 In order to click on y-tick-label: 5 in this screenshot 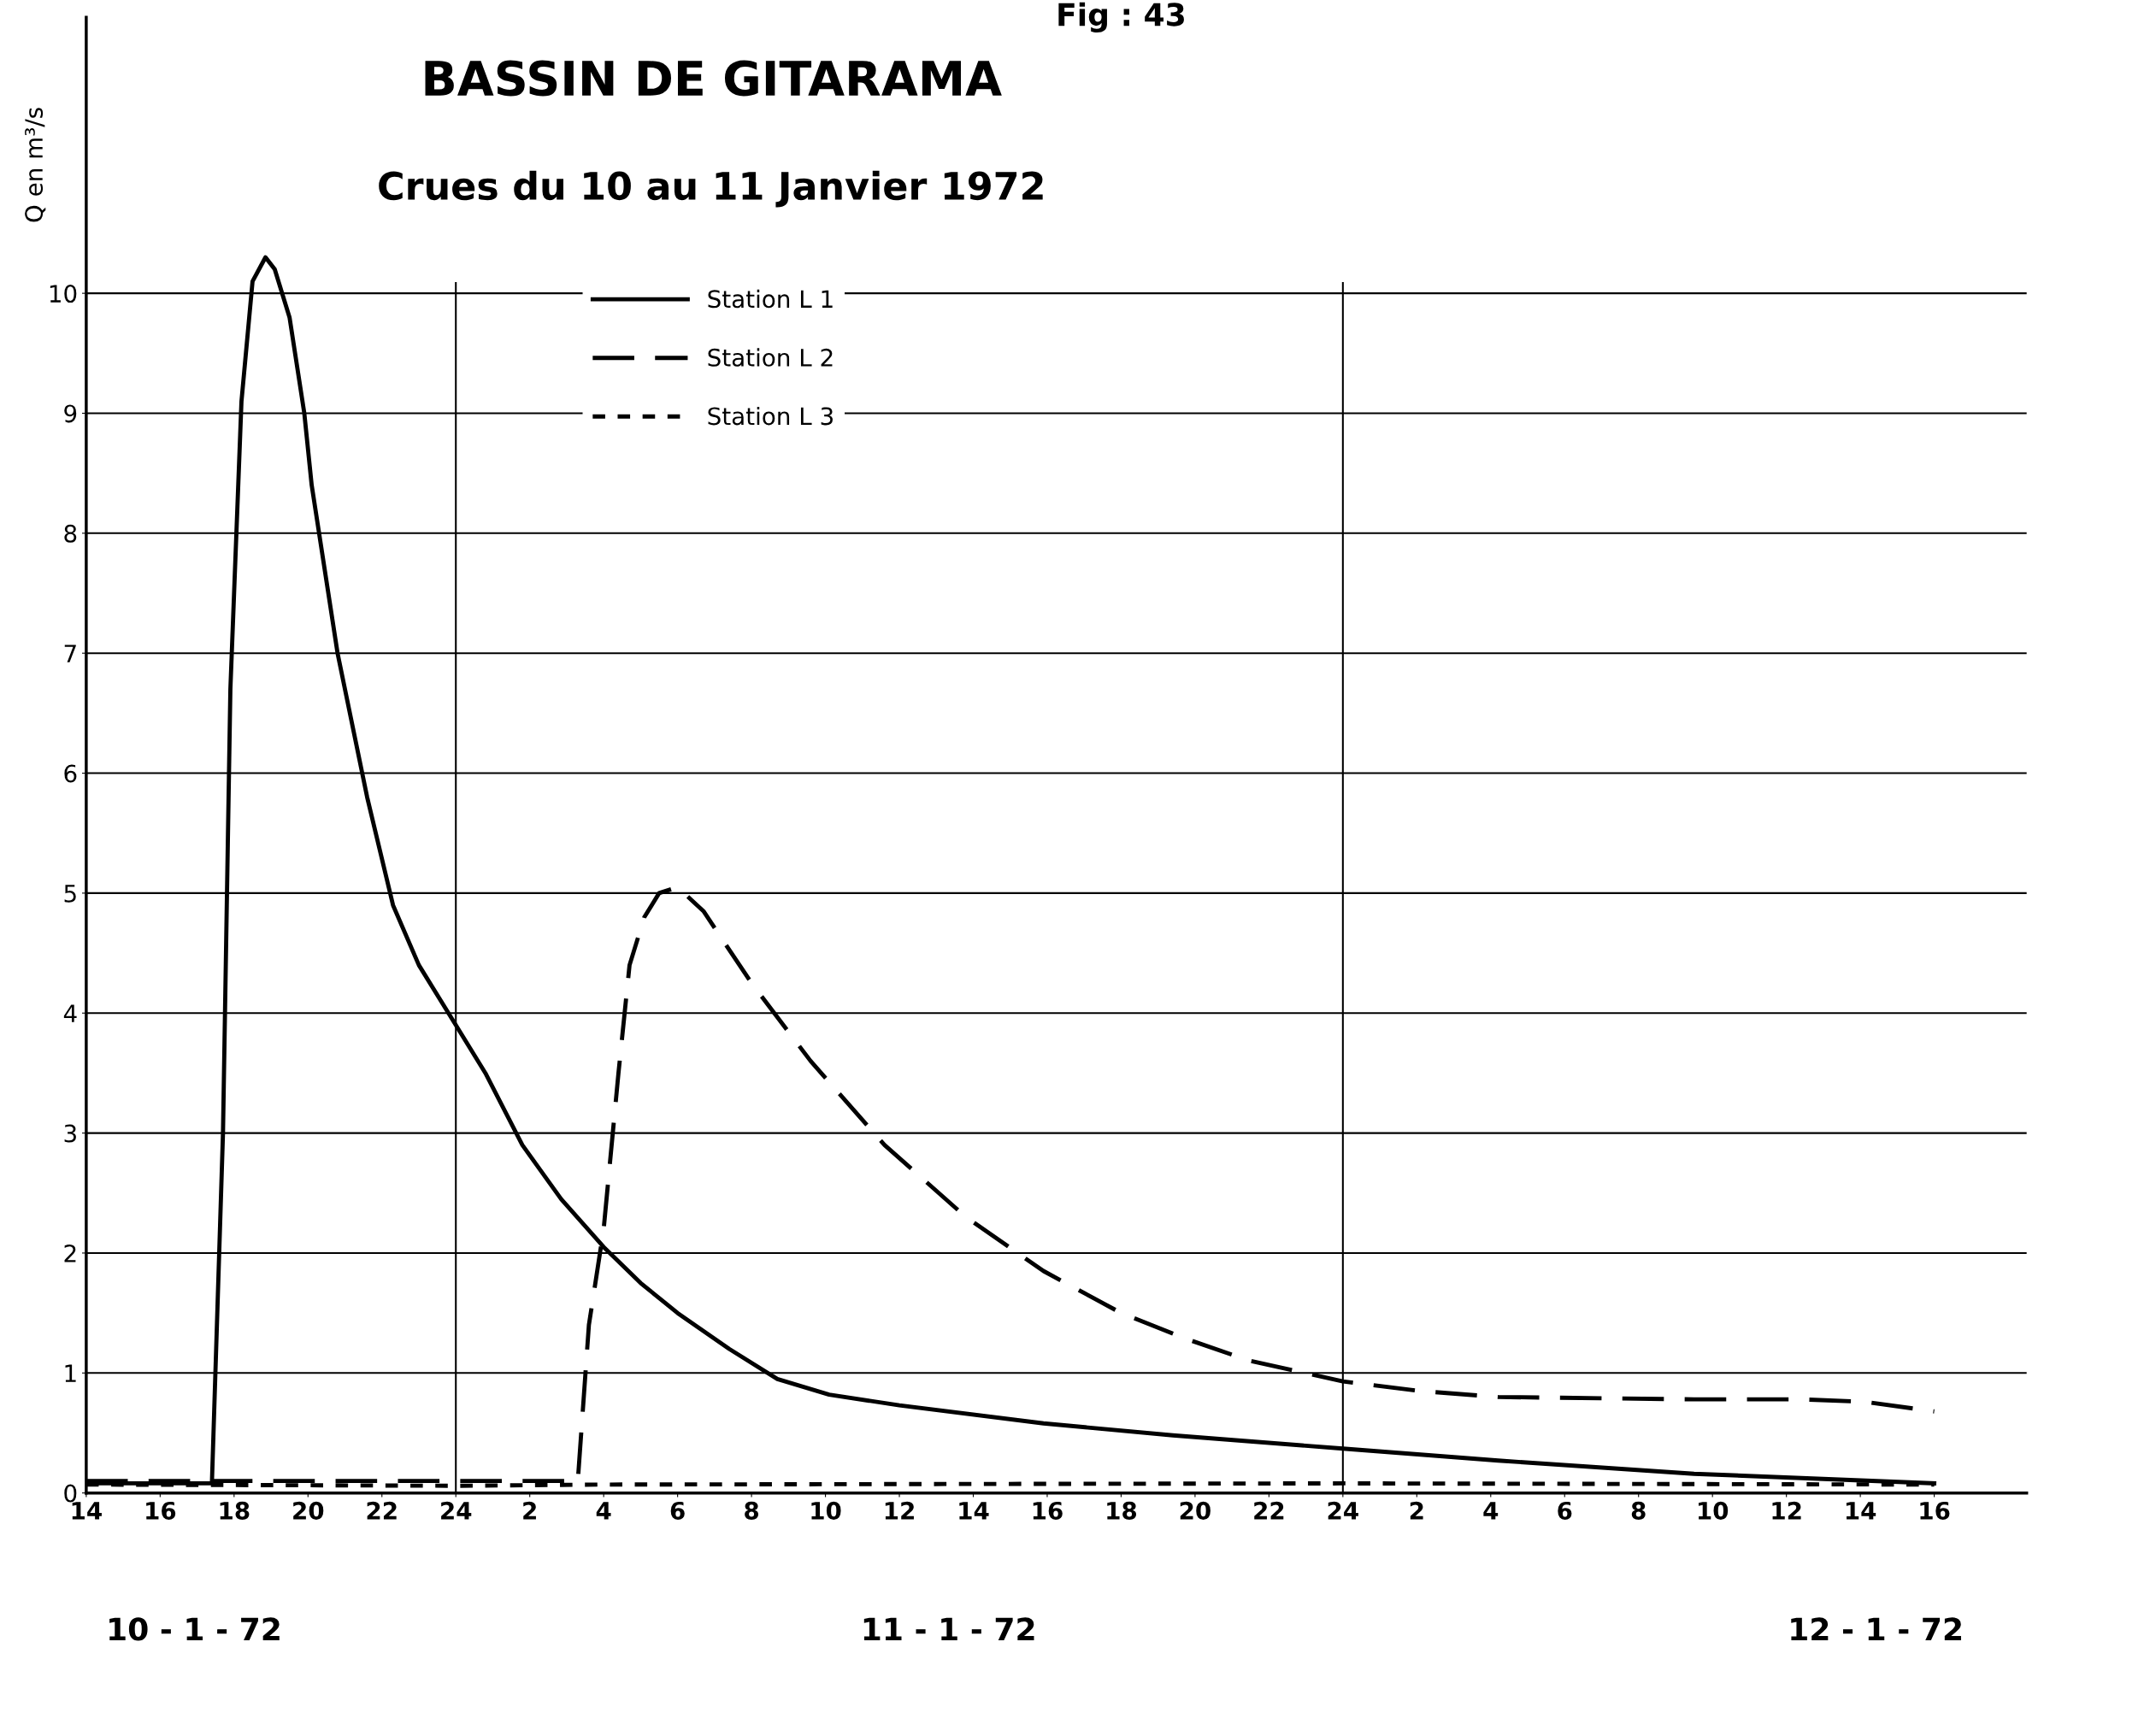, I will do `click(70, 894)`.